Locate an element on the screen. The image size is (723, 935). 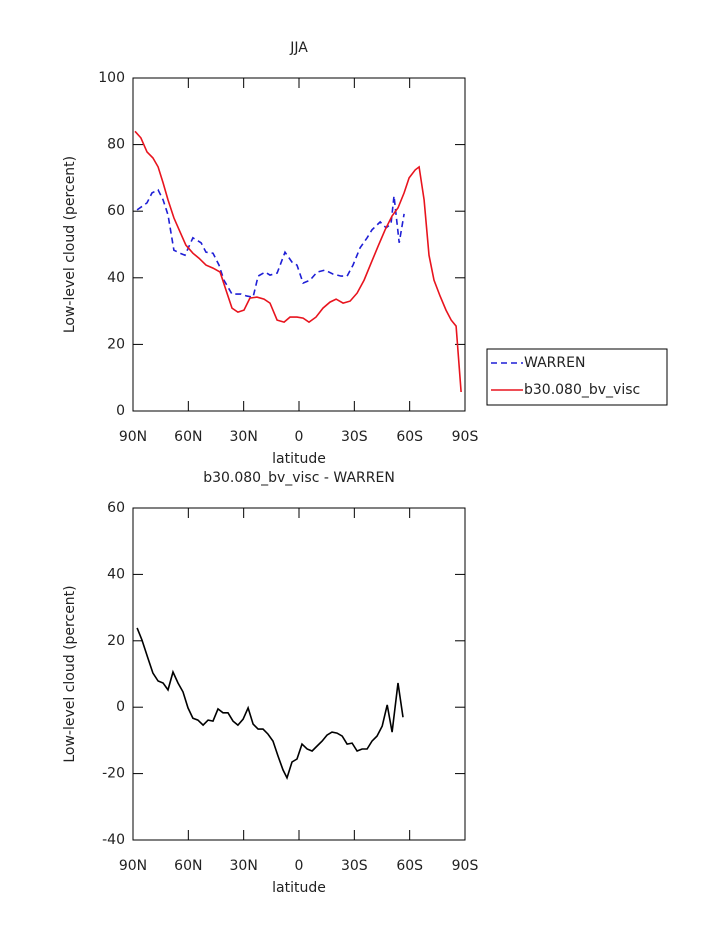
y-tick-label: 80 is located at coordinates (116, 145).